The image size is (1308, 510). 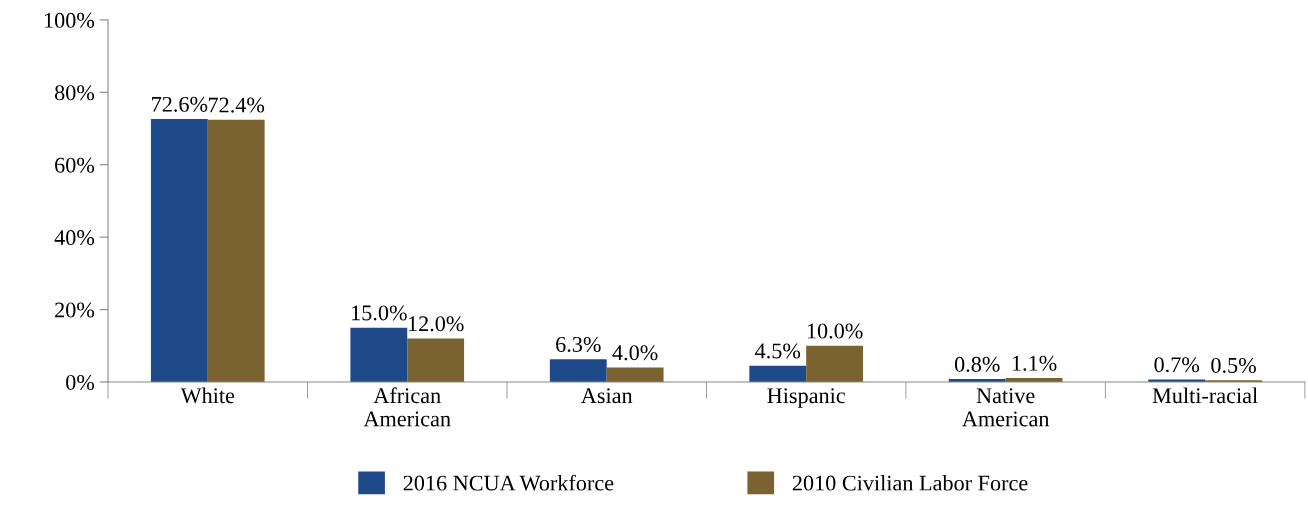 I want to click on x-tick-label: Asian, so click(x=607, y=396).